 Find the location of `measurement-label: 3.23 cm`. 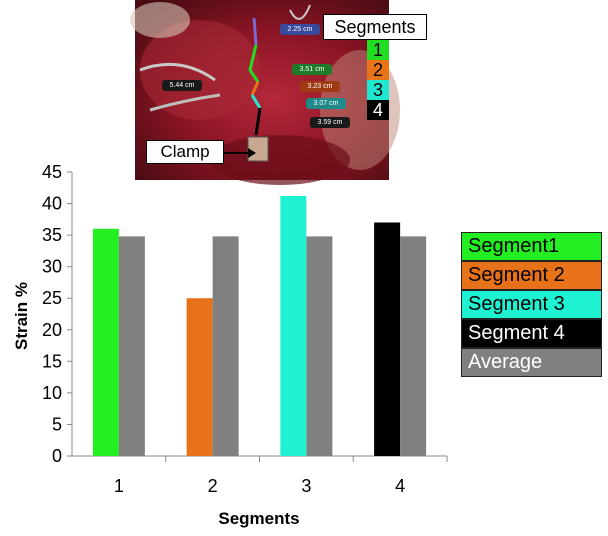

measurement-label: 3.23 cm is located at coordinates (320, 86).